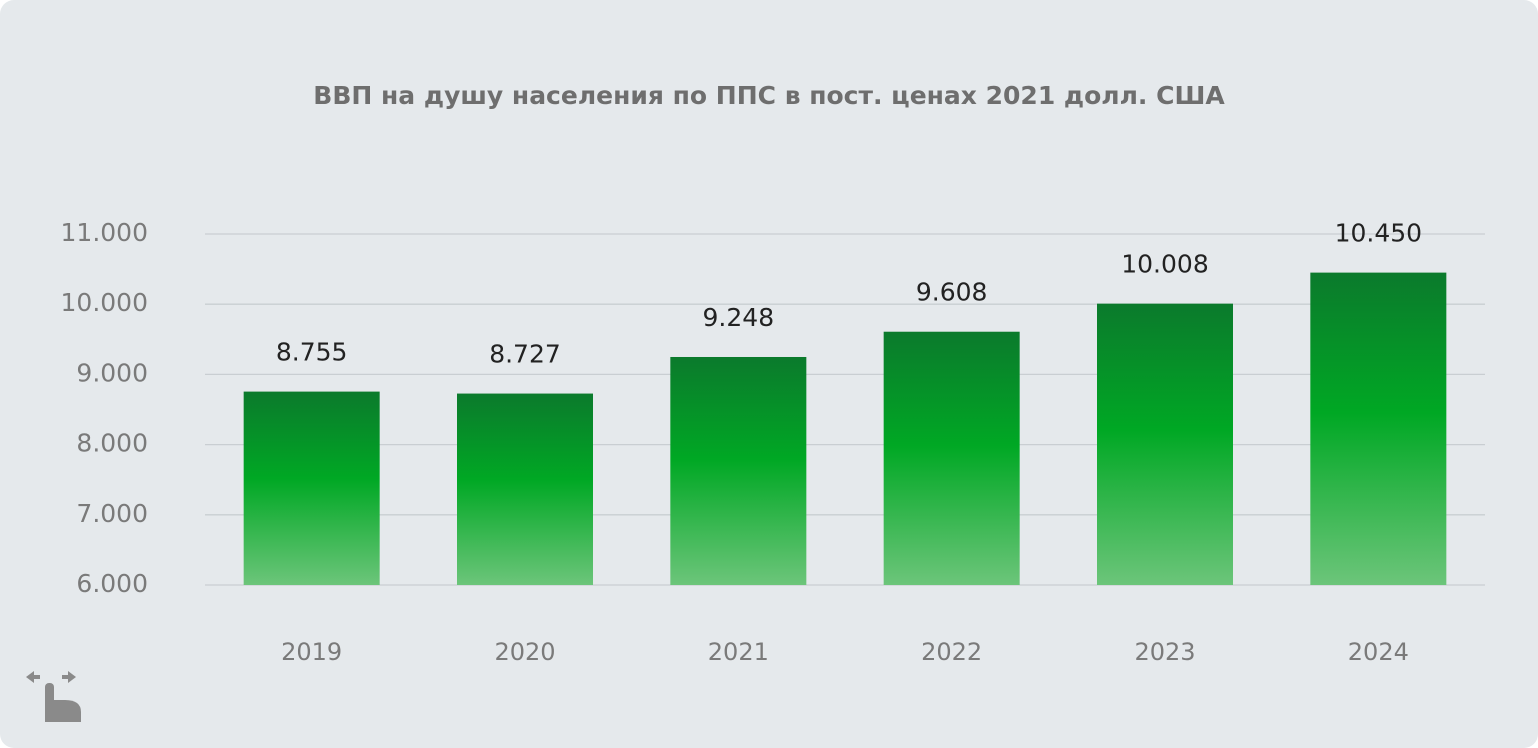 Image resolution: width=1538 pixels, height=748 pixels. I want to click on value-label: 8.727, so click(525, 354).